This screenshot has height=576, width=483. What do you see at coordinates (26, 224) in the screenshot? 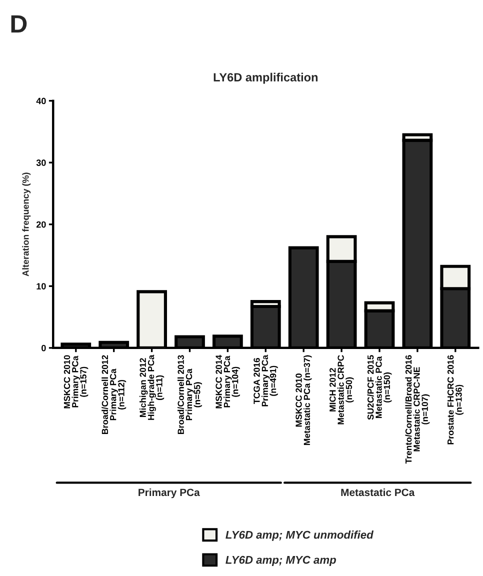
I see `y-axis-title: Alteration frequency (%)` at bounding box center [26, 224].